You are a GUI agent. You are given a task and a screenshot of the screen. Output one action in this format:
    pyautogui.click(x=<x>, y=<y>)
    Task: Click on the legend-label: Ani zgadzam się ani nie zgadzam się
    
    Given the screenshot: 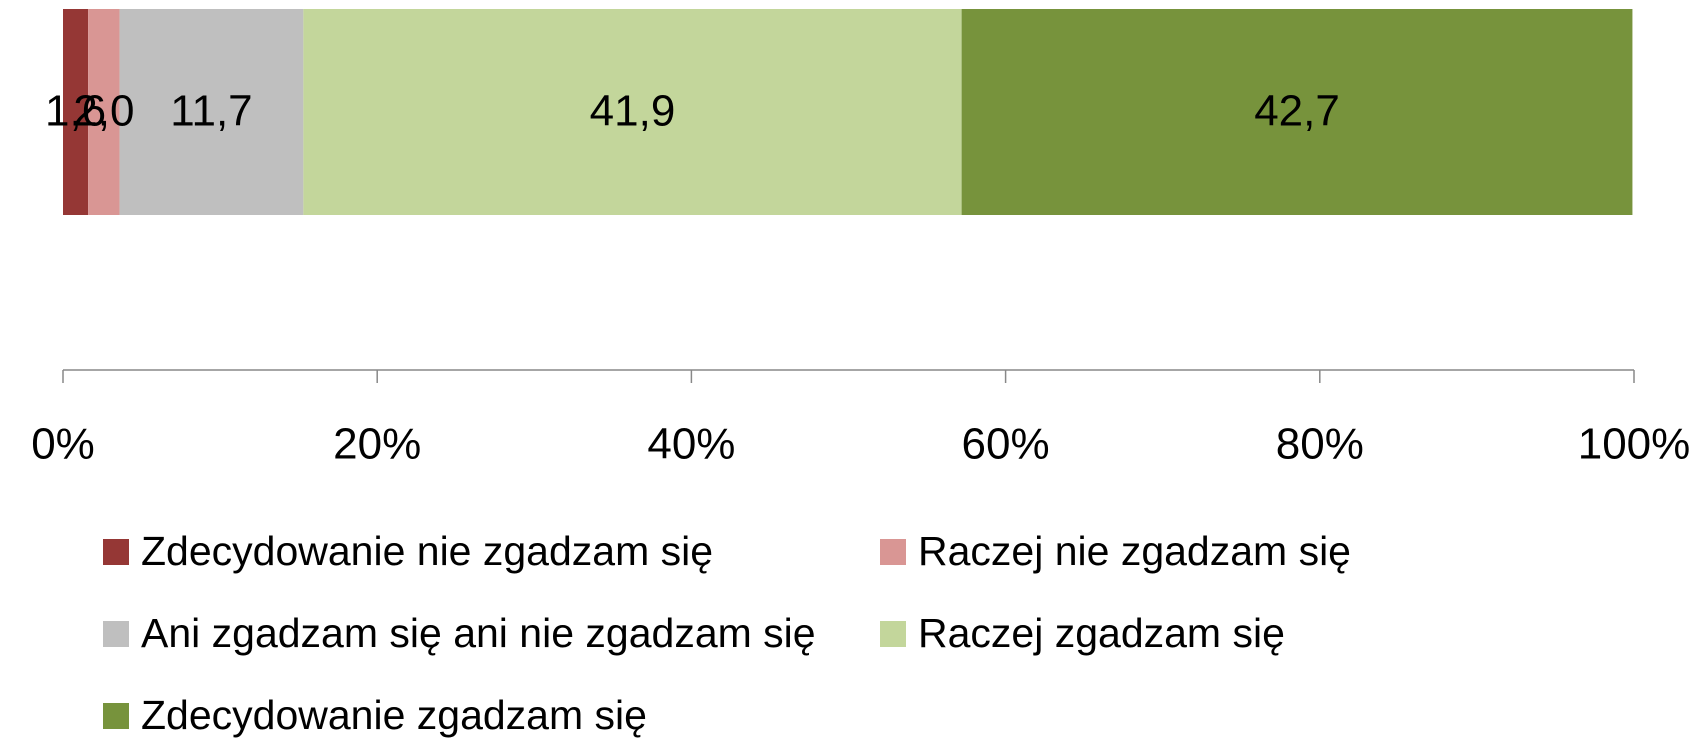 What is the action you would take?
    pyautogui.click(x=478, y=633)
    